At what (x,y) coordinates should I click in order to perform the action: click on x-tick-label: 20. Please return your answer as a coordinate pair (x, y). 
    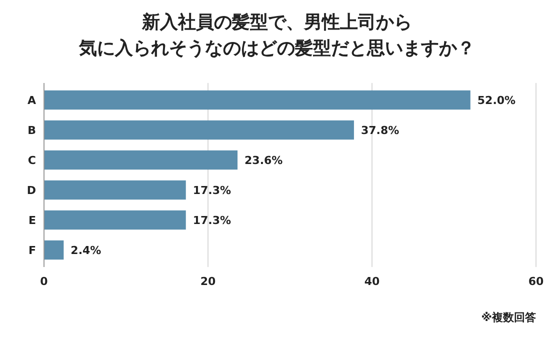
    Looking at the image, I should click on (208, 281).